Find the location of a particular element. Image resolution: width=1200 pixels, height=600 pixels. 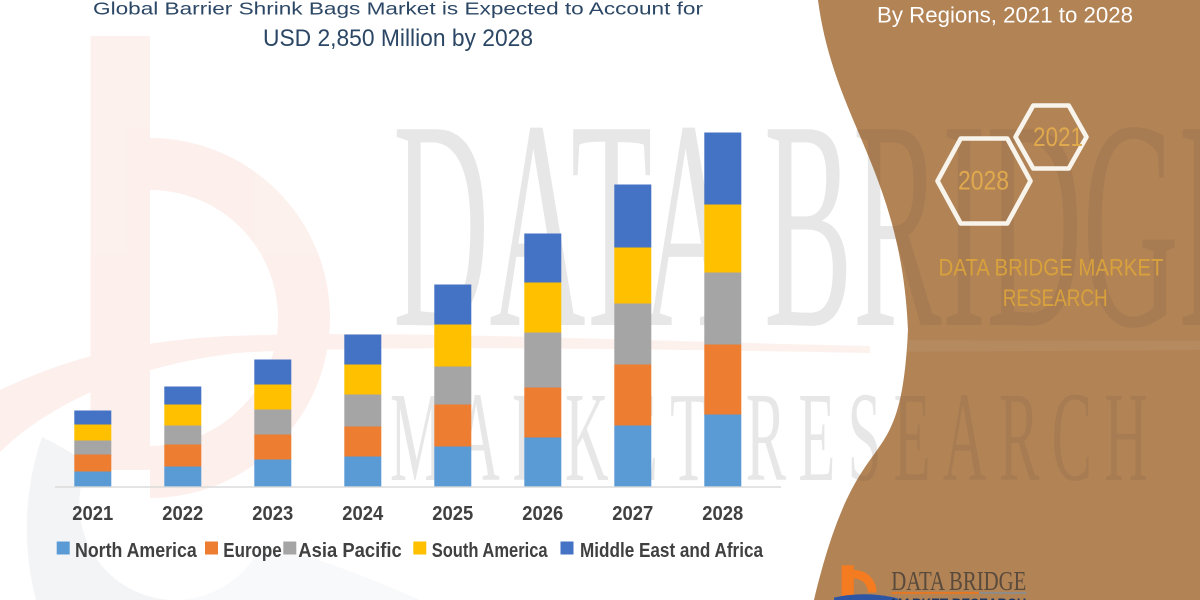

svg-text: By Regions, 2021 to 2028 is located at coordinates (1005, 15).